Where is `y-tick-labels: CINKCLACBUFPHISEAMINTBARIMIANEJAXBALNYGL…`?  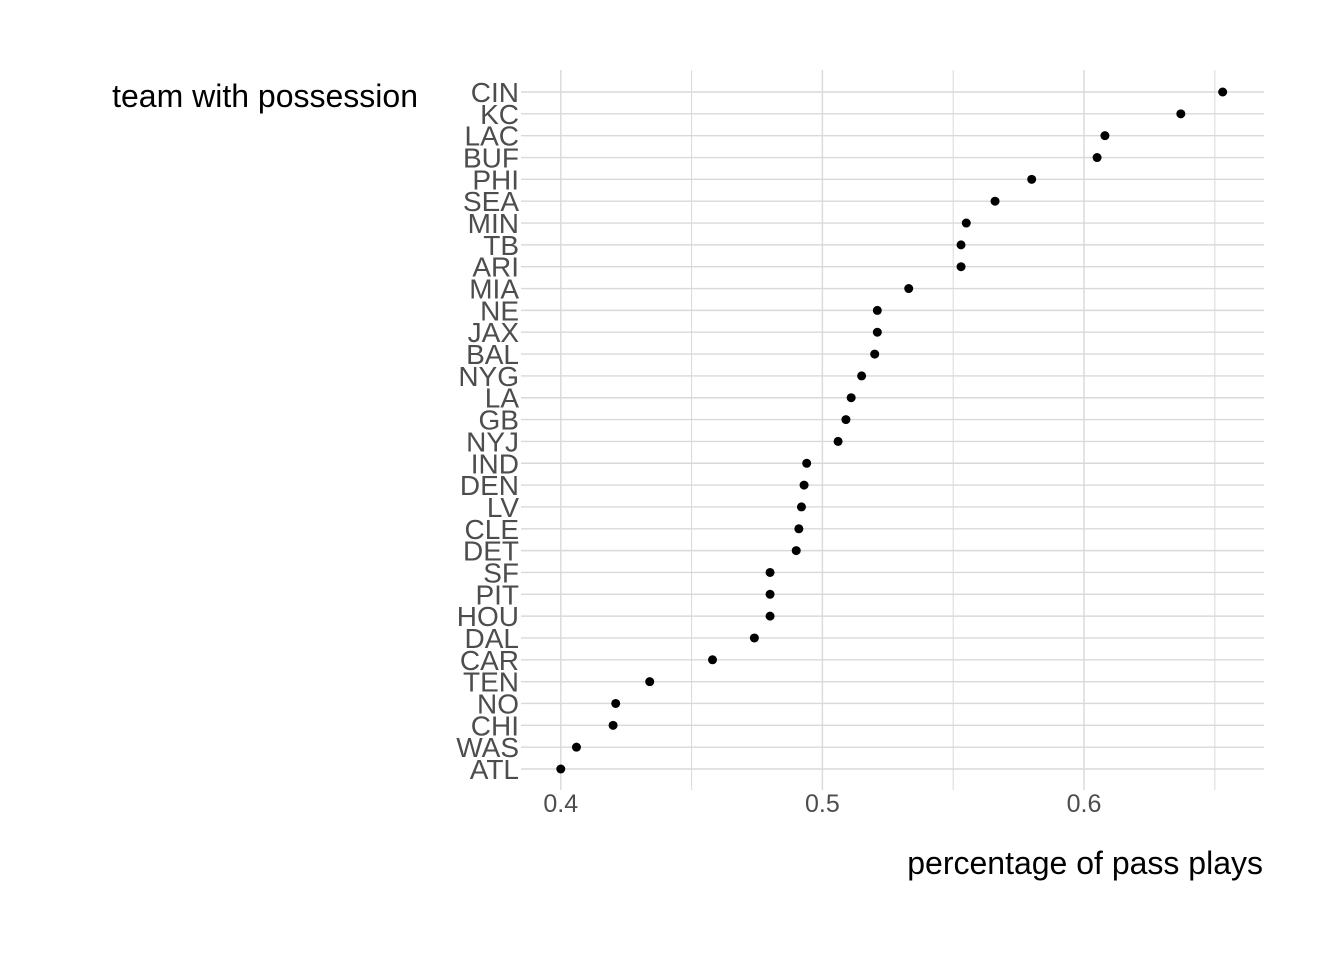 y-tick-labels: CINKCLACBUFPHISEAMINTBARIMIANEJAXBALNYGL… is located at coordinates (487, 431).